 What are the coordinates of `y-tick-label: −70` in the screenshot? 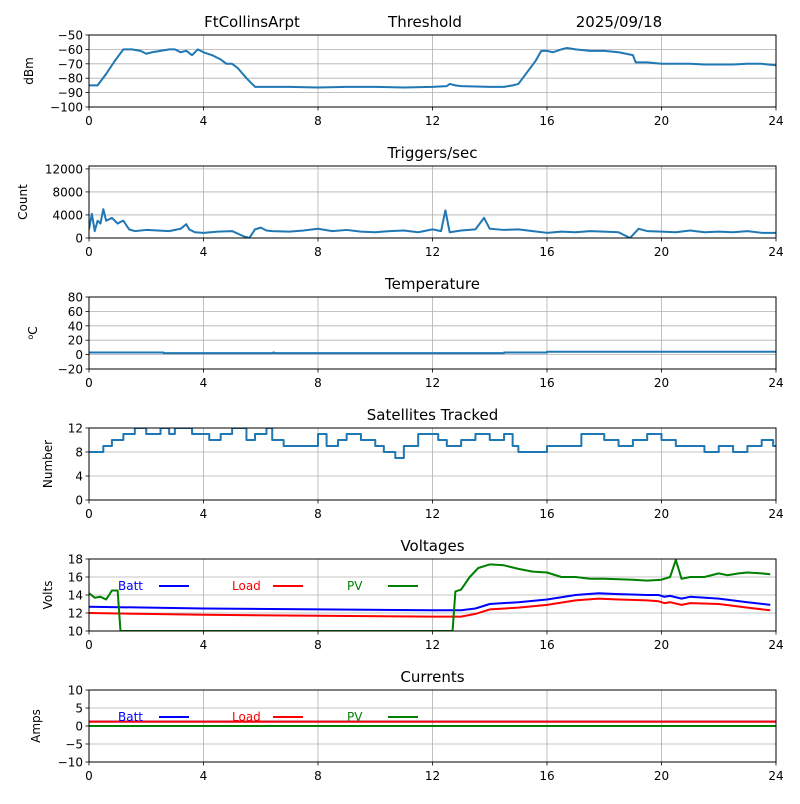 It's located at (70, 64).